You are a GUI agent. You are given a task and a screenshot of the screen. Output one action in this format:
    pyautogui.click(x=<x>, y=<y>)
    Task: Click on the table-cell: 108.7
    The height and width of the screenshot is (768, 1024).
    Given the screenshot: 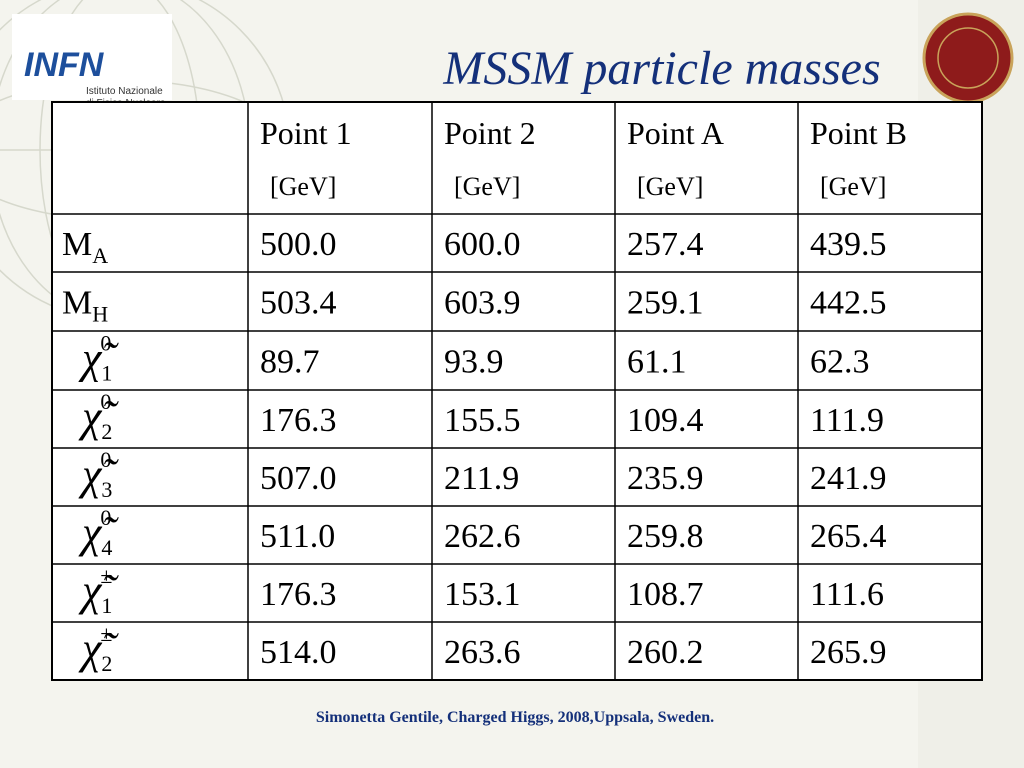 What is the action you would take?
    pyautogui.click(x=665, y=594)
    